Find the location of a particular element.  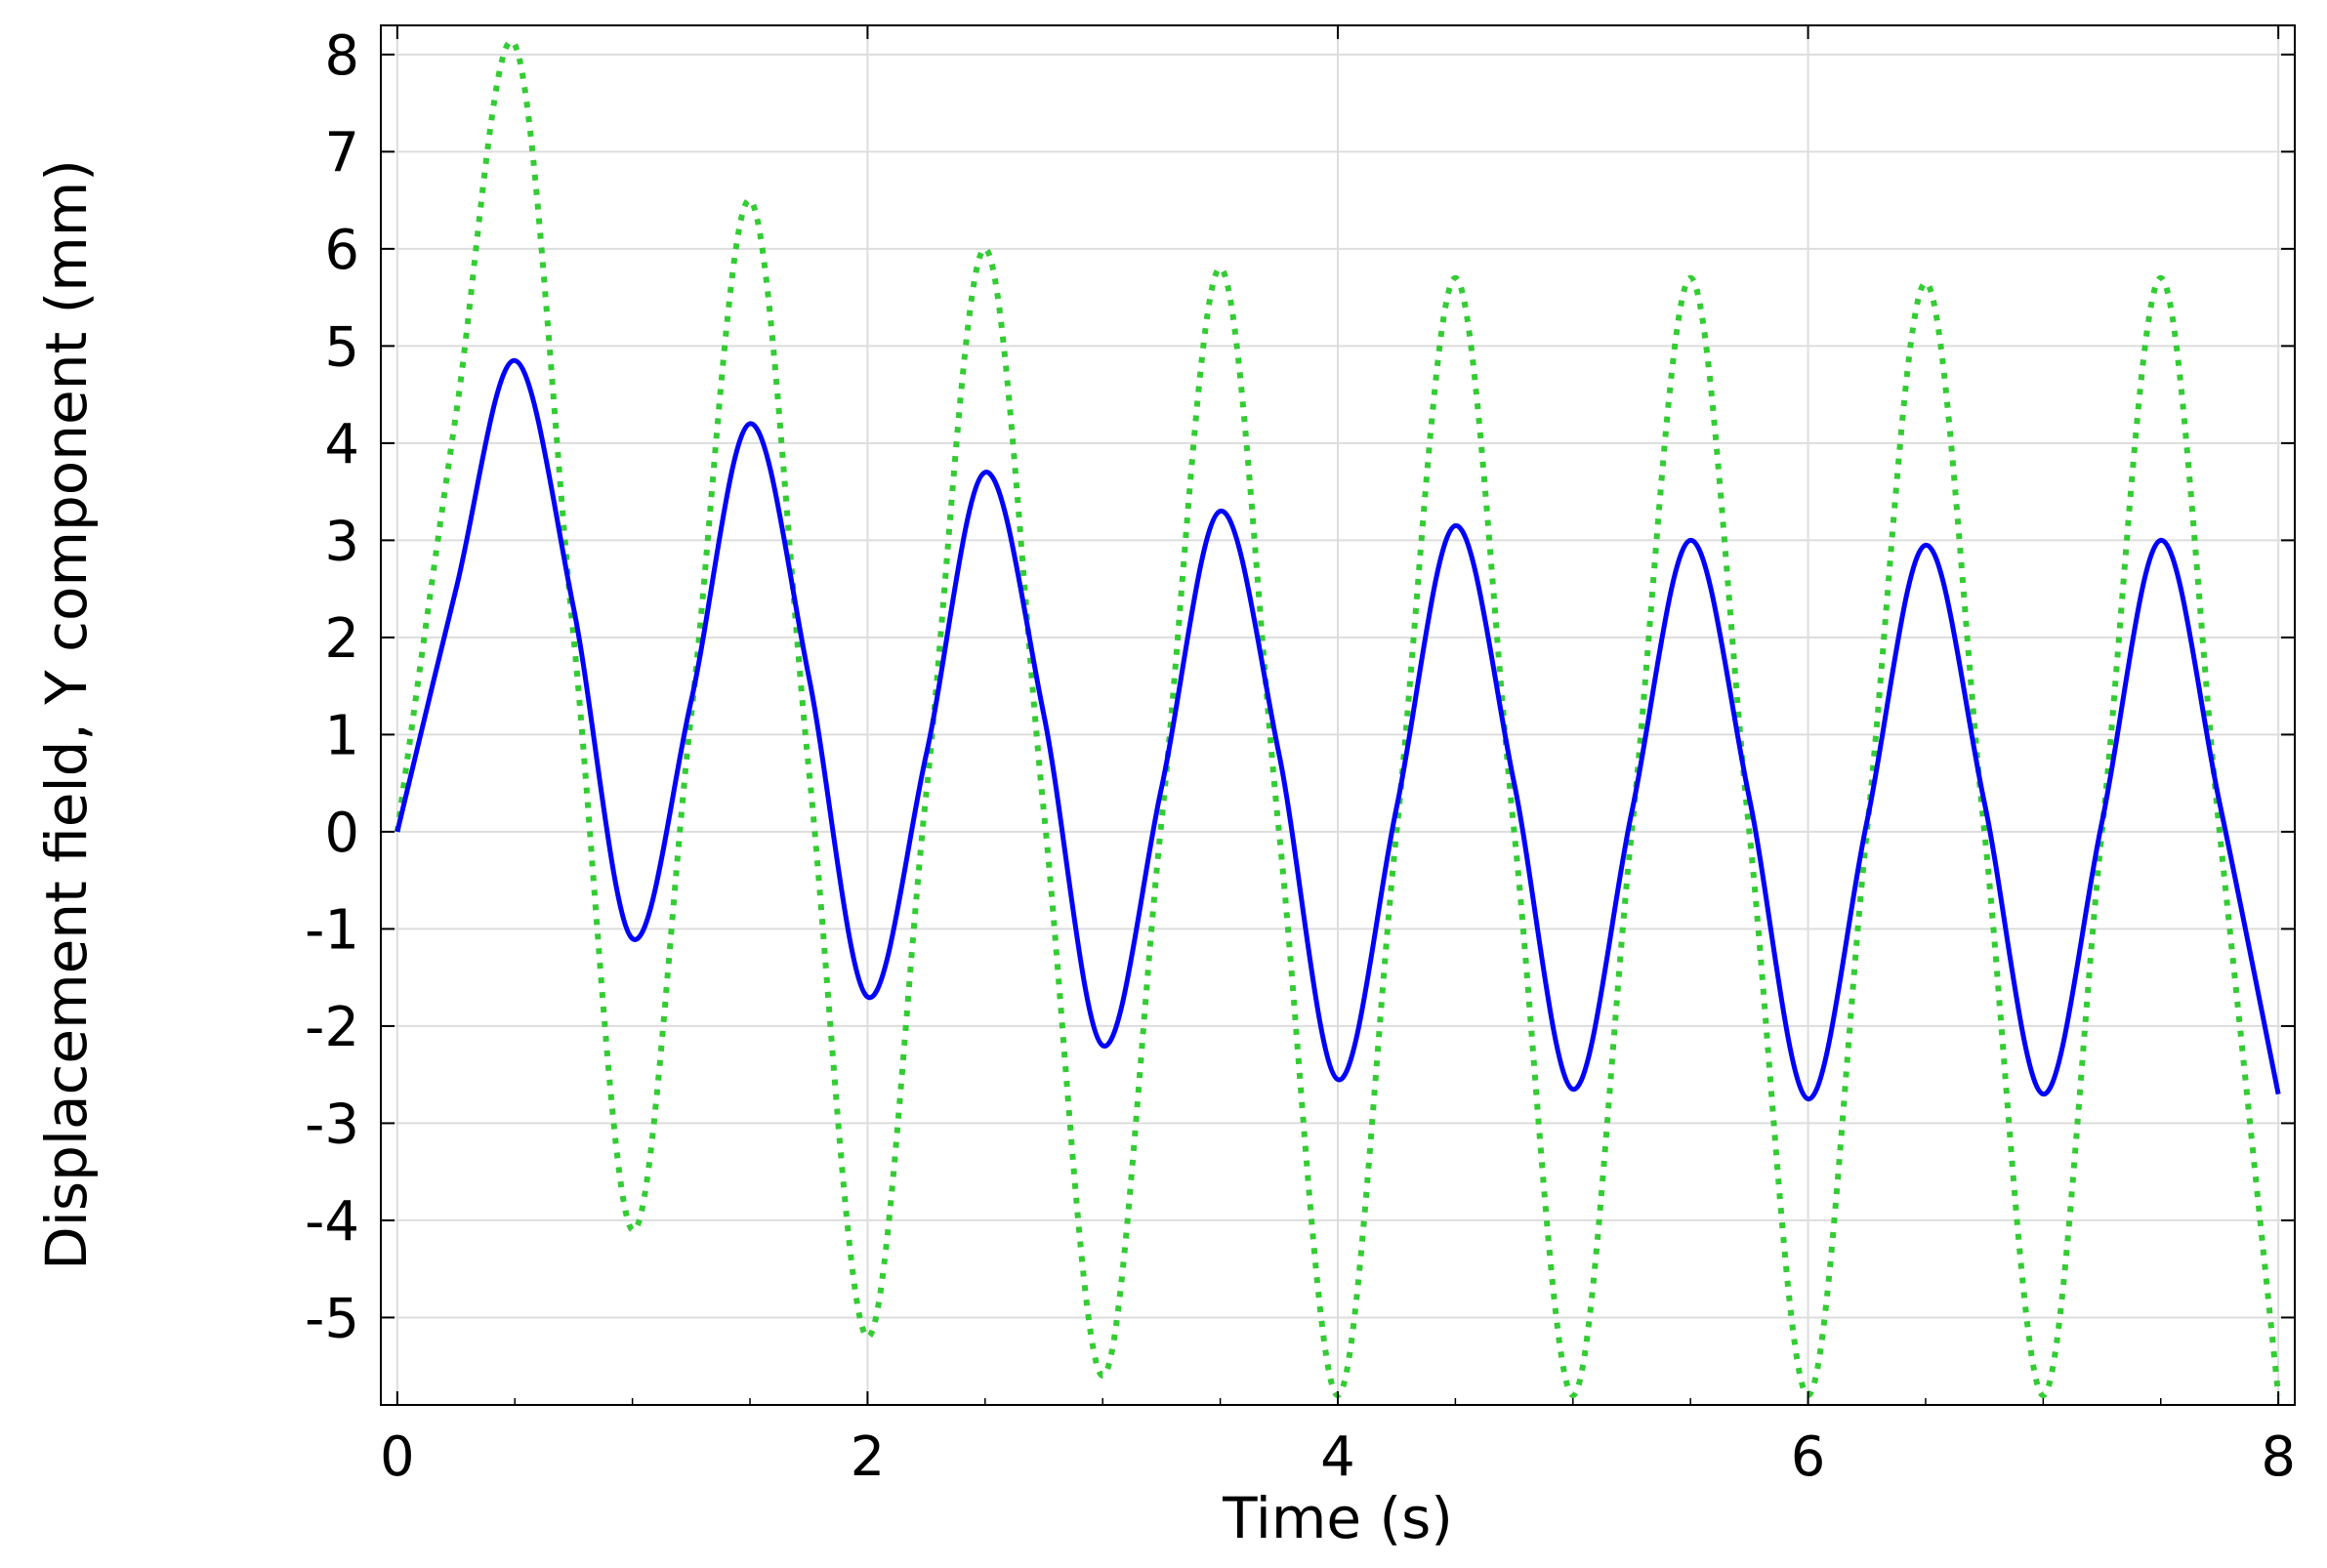

x-tick-label: 0 is located at coordinates (397, 1457).